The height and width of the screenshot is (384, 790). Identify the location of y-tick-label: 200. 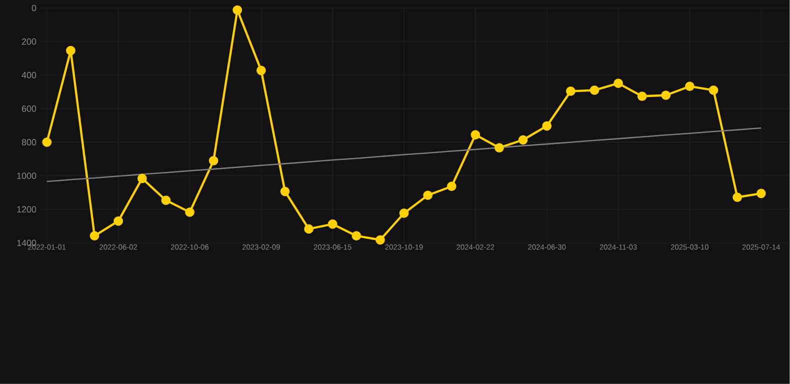
(29, 41).